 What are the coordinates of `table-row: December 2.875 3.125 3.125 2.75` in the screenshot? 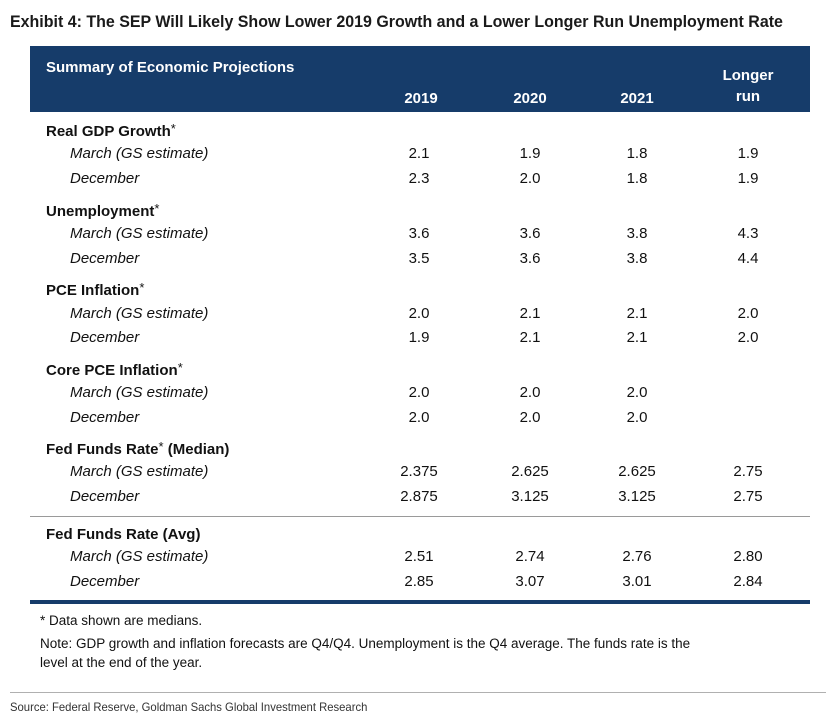 It's located at (420, 499).